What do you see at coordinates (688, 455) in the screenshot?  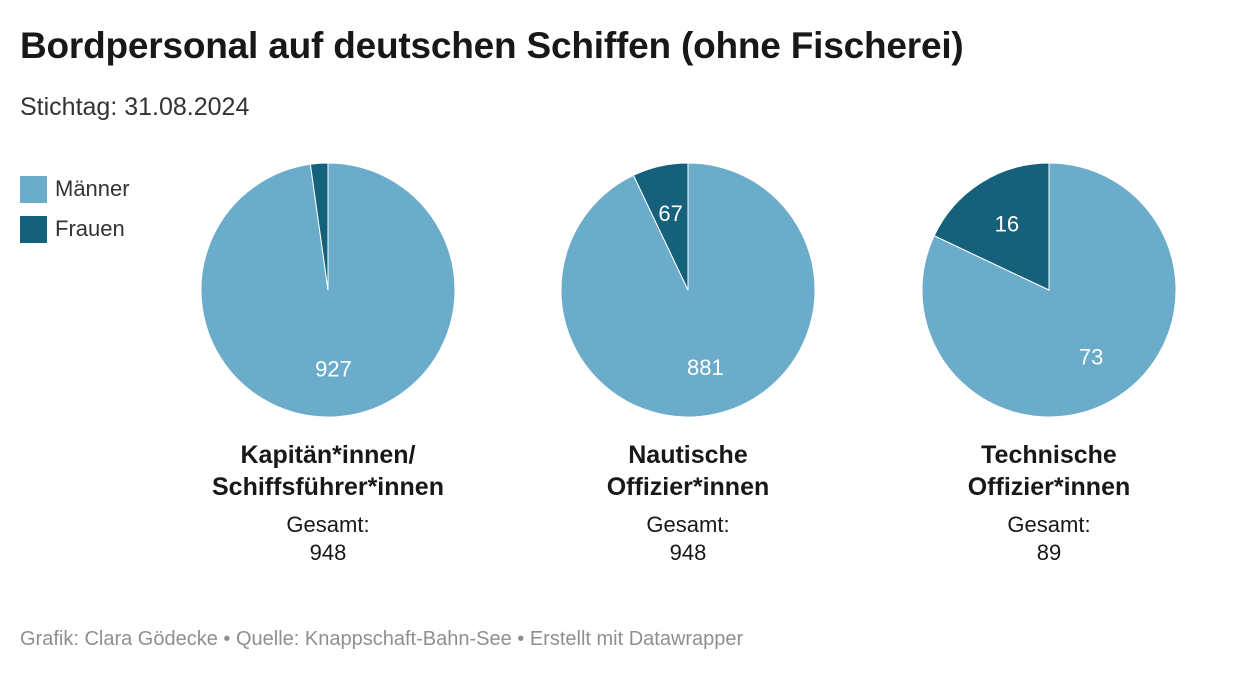 I see `category-label-line1: Nautische` at bounding box center [688, 455].